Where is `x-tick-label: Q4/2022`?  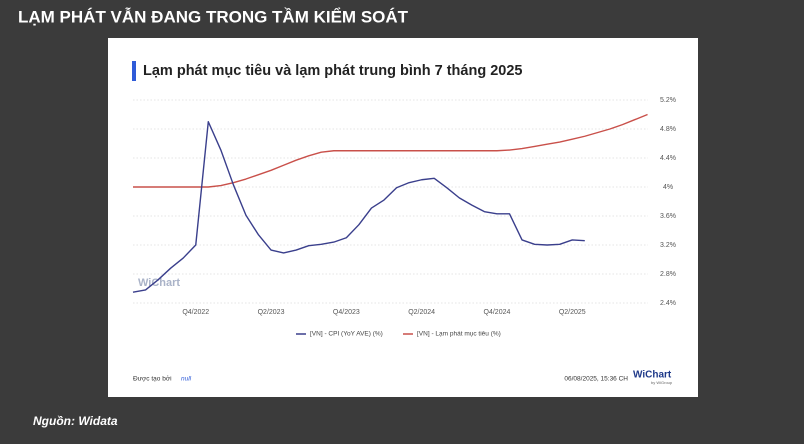
x-tick-label: Q4/2022 is located at coordinates (195, 312).